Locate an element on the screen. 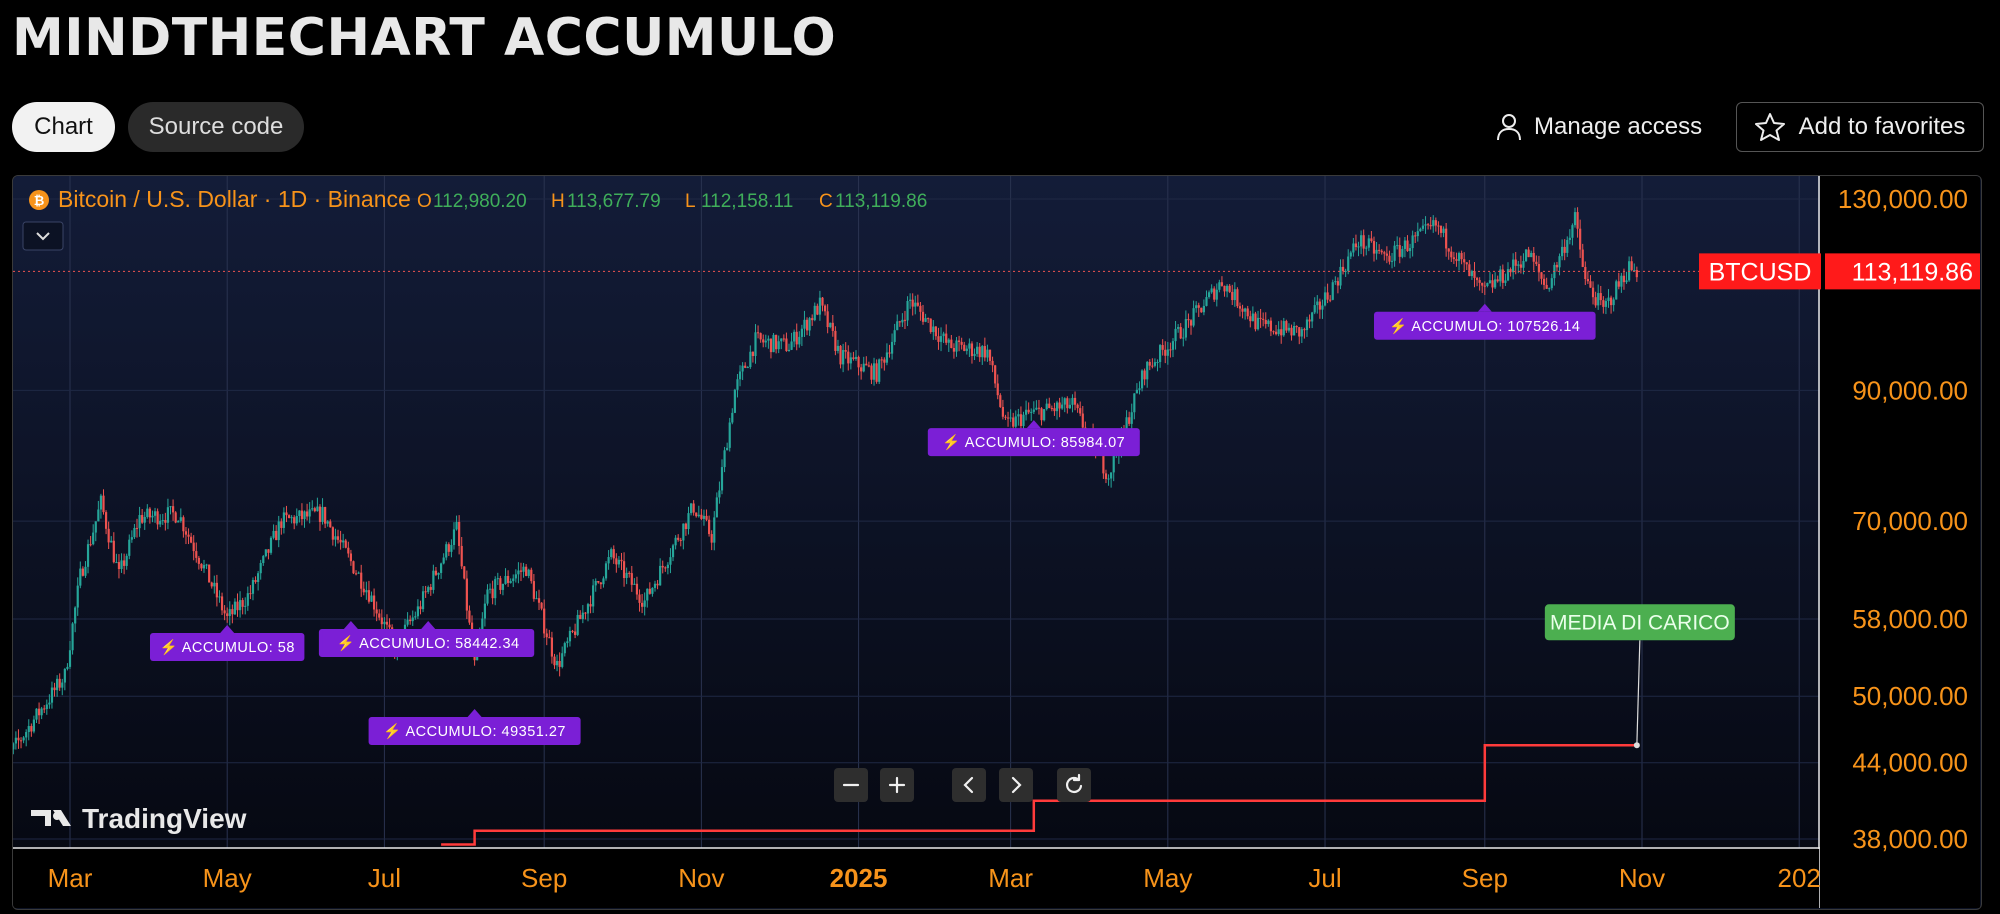  manage-access-button: Manage access is located at coordinates (1599, 127).